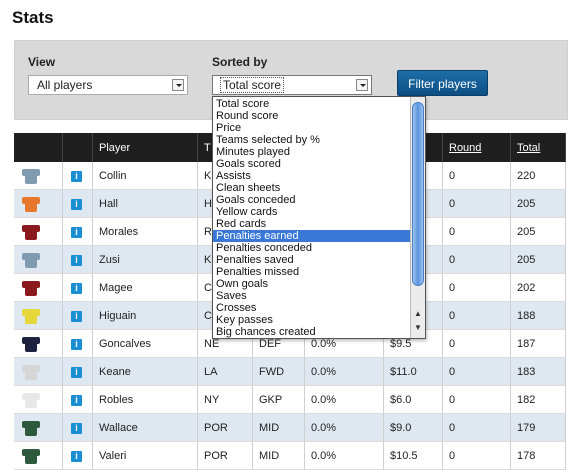 The width and height of the screenshot is (580, 470). What do you see at coordinates (231, 296) in the screenshot?
I see `sort-option: Saves` at bounding box center [231, 296].